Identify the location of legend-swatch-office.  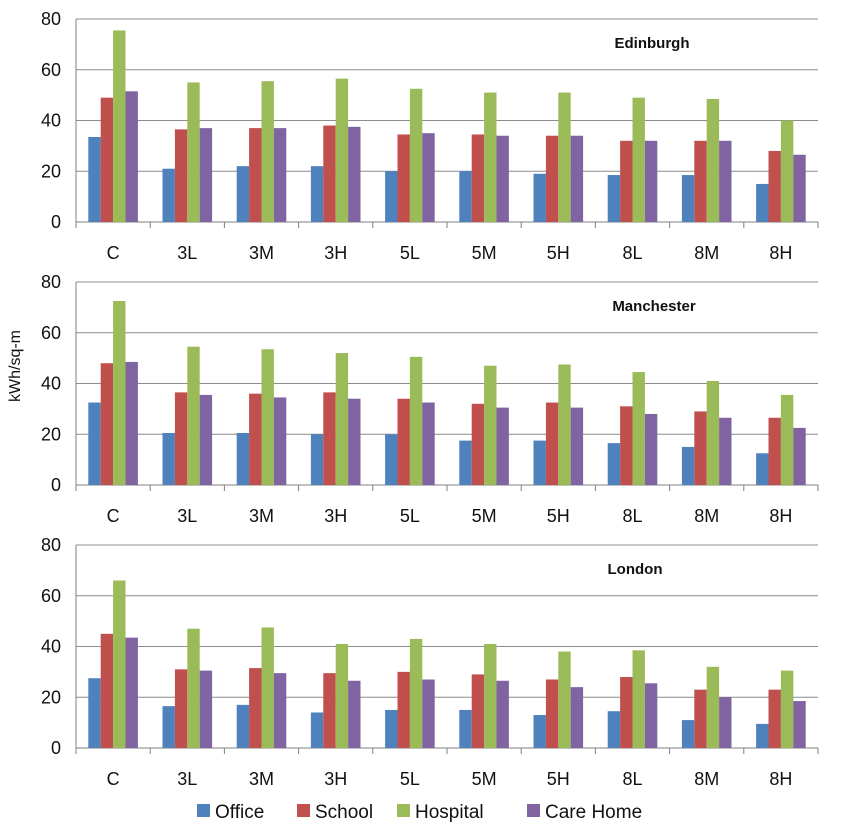
(203, 810).